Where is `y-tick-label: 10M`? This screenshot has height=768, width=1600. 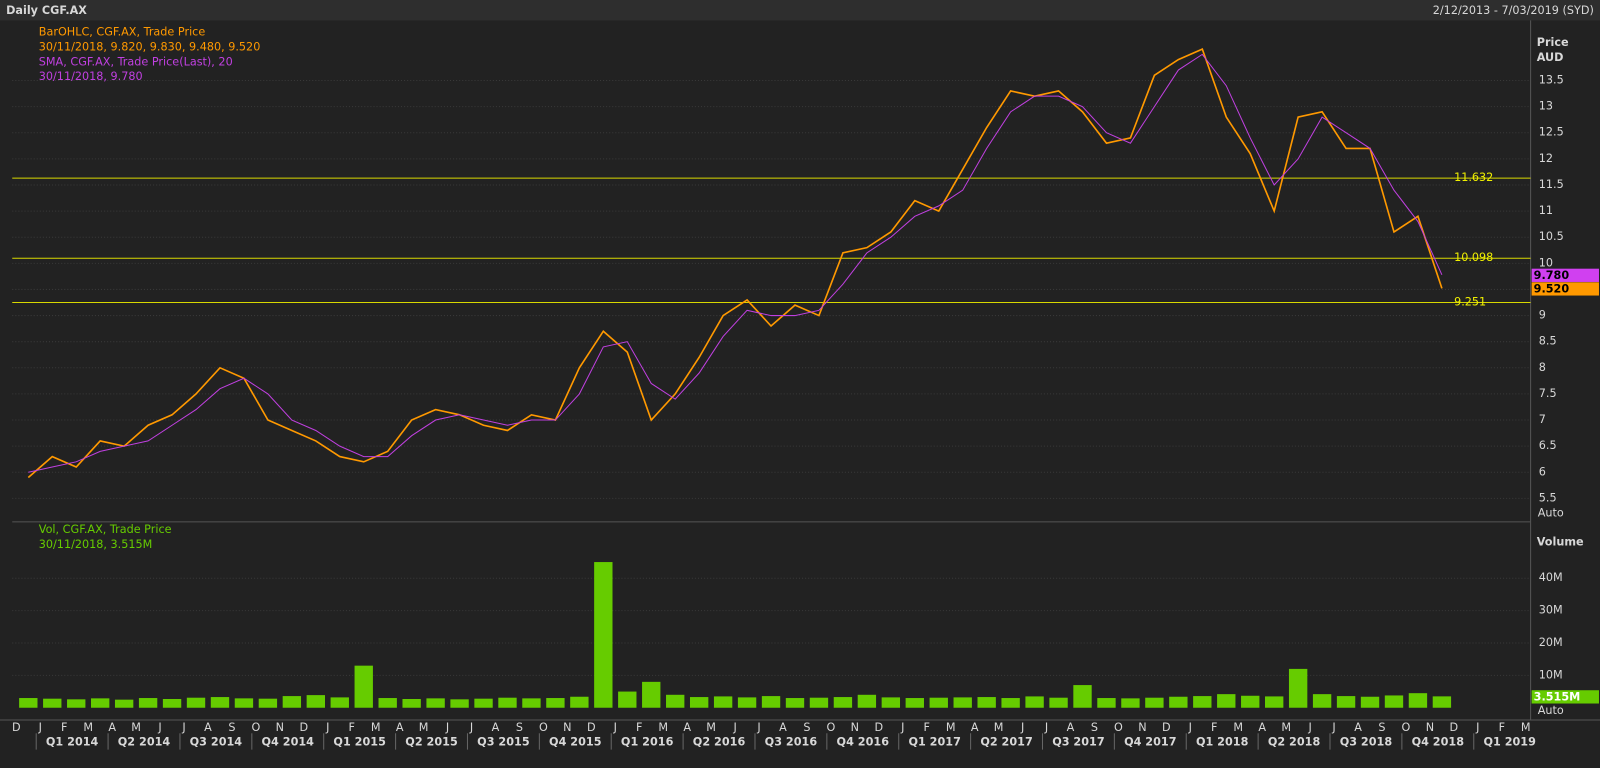
y-tick-label: 10M is located at coordinates (1551, 674).